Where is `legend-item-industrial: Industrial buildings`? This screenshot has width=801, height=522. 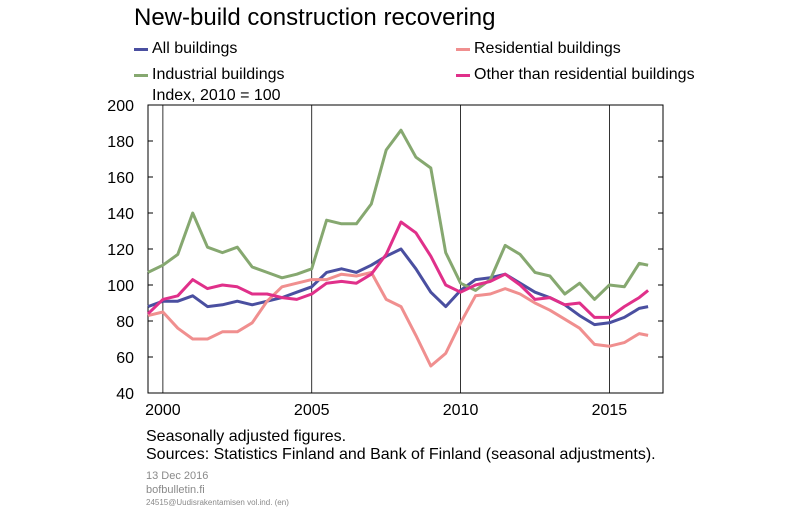 legend-item-industrial: Industrial buildings is located at coordinates (209, 75).